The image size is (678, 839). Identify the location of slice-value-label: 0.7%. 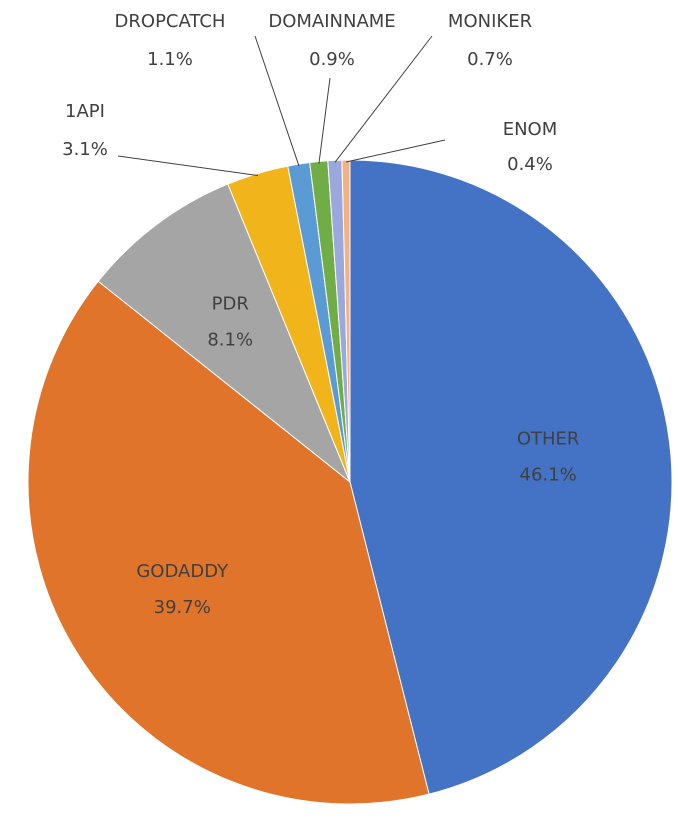
(490, 59).